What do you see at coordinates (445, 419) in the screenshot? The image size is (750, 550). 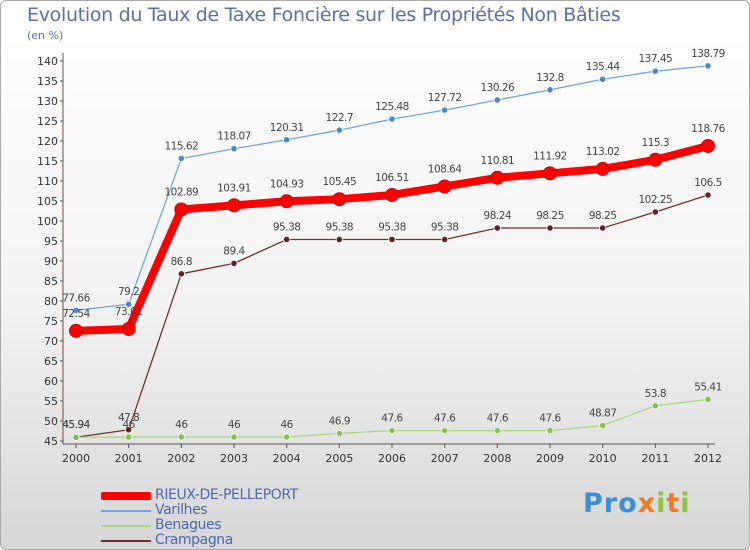 I see `data-label: 47.6` at bounding box center [445, 419].